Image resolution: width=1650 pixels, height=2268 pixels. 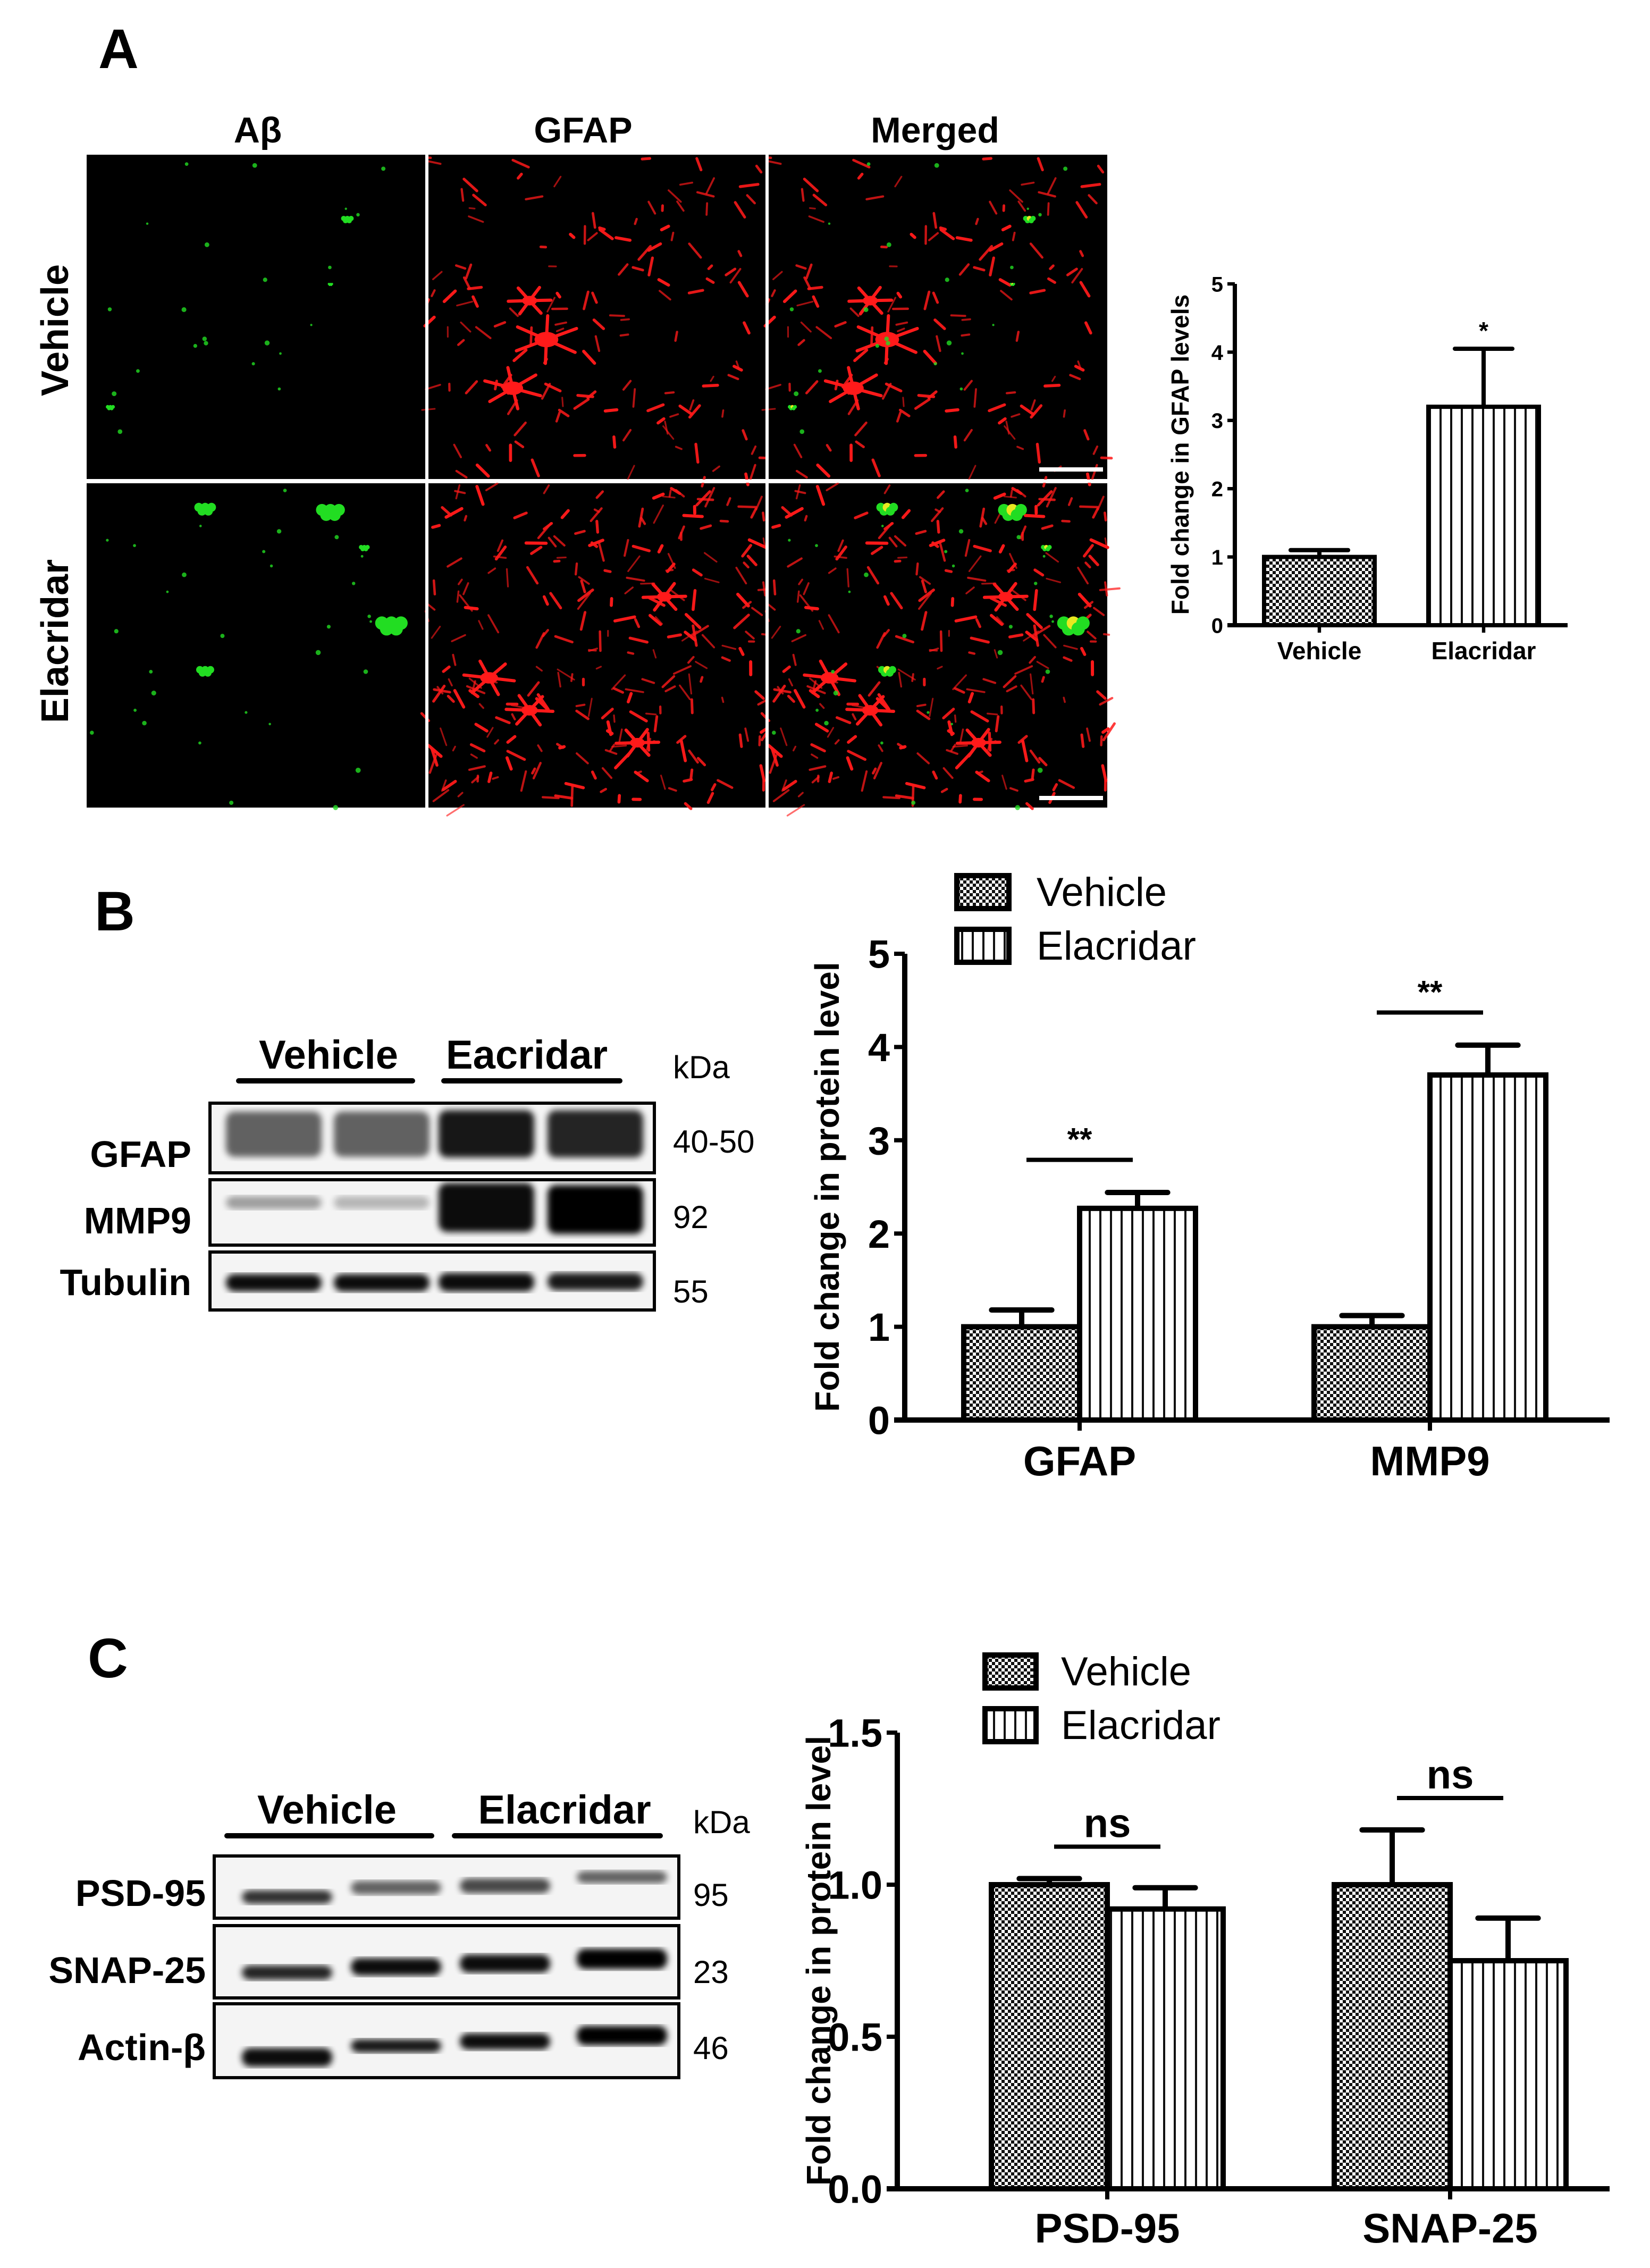 I want to click on micrograph-gfap-vehicle, so click(x=596, y=318).